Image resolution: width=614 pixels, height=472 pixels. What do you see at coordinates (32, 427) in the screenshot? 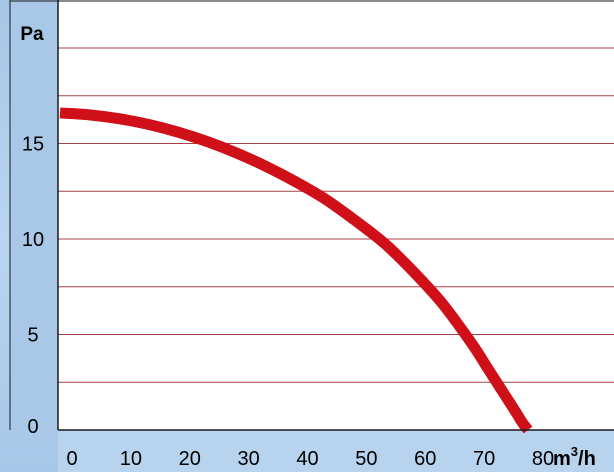
I see `y-tick-label-0: 0` at bounding box center [32, 427].